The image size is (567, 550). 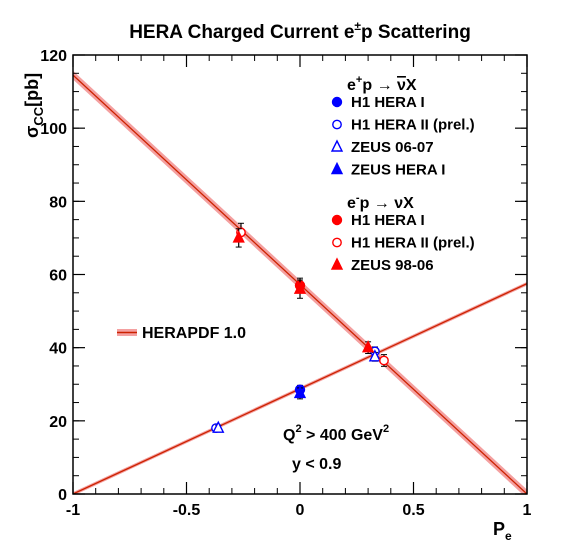 What do you see at coordinates (58, 349) in the screenshot?
I see `y-tick-label: 40` at bounding box center [58, 349].